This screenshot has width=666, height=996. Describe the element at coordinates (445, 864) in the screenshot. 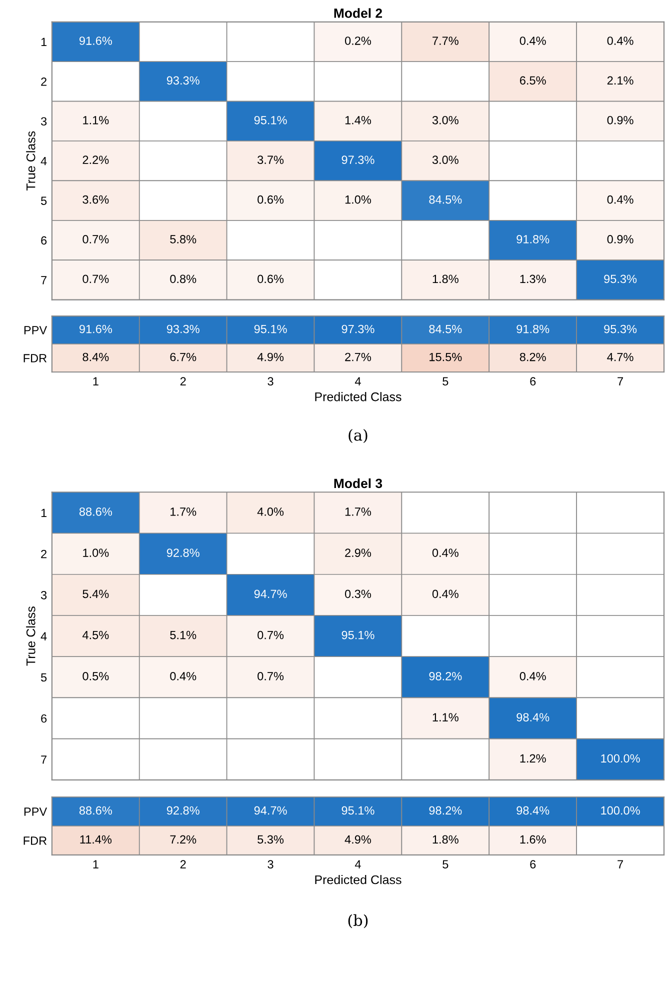

I see `x-tick-label: 5` at that location.